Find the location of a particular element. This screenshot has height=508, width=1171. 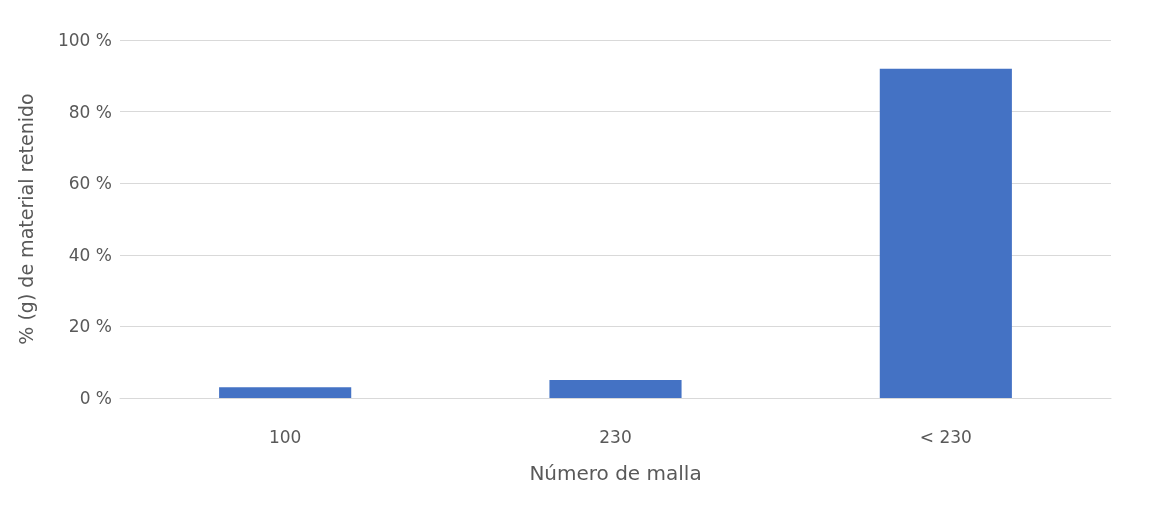

y-tick-label: 0 % is located at coordinates (95, 398).